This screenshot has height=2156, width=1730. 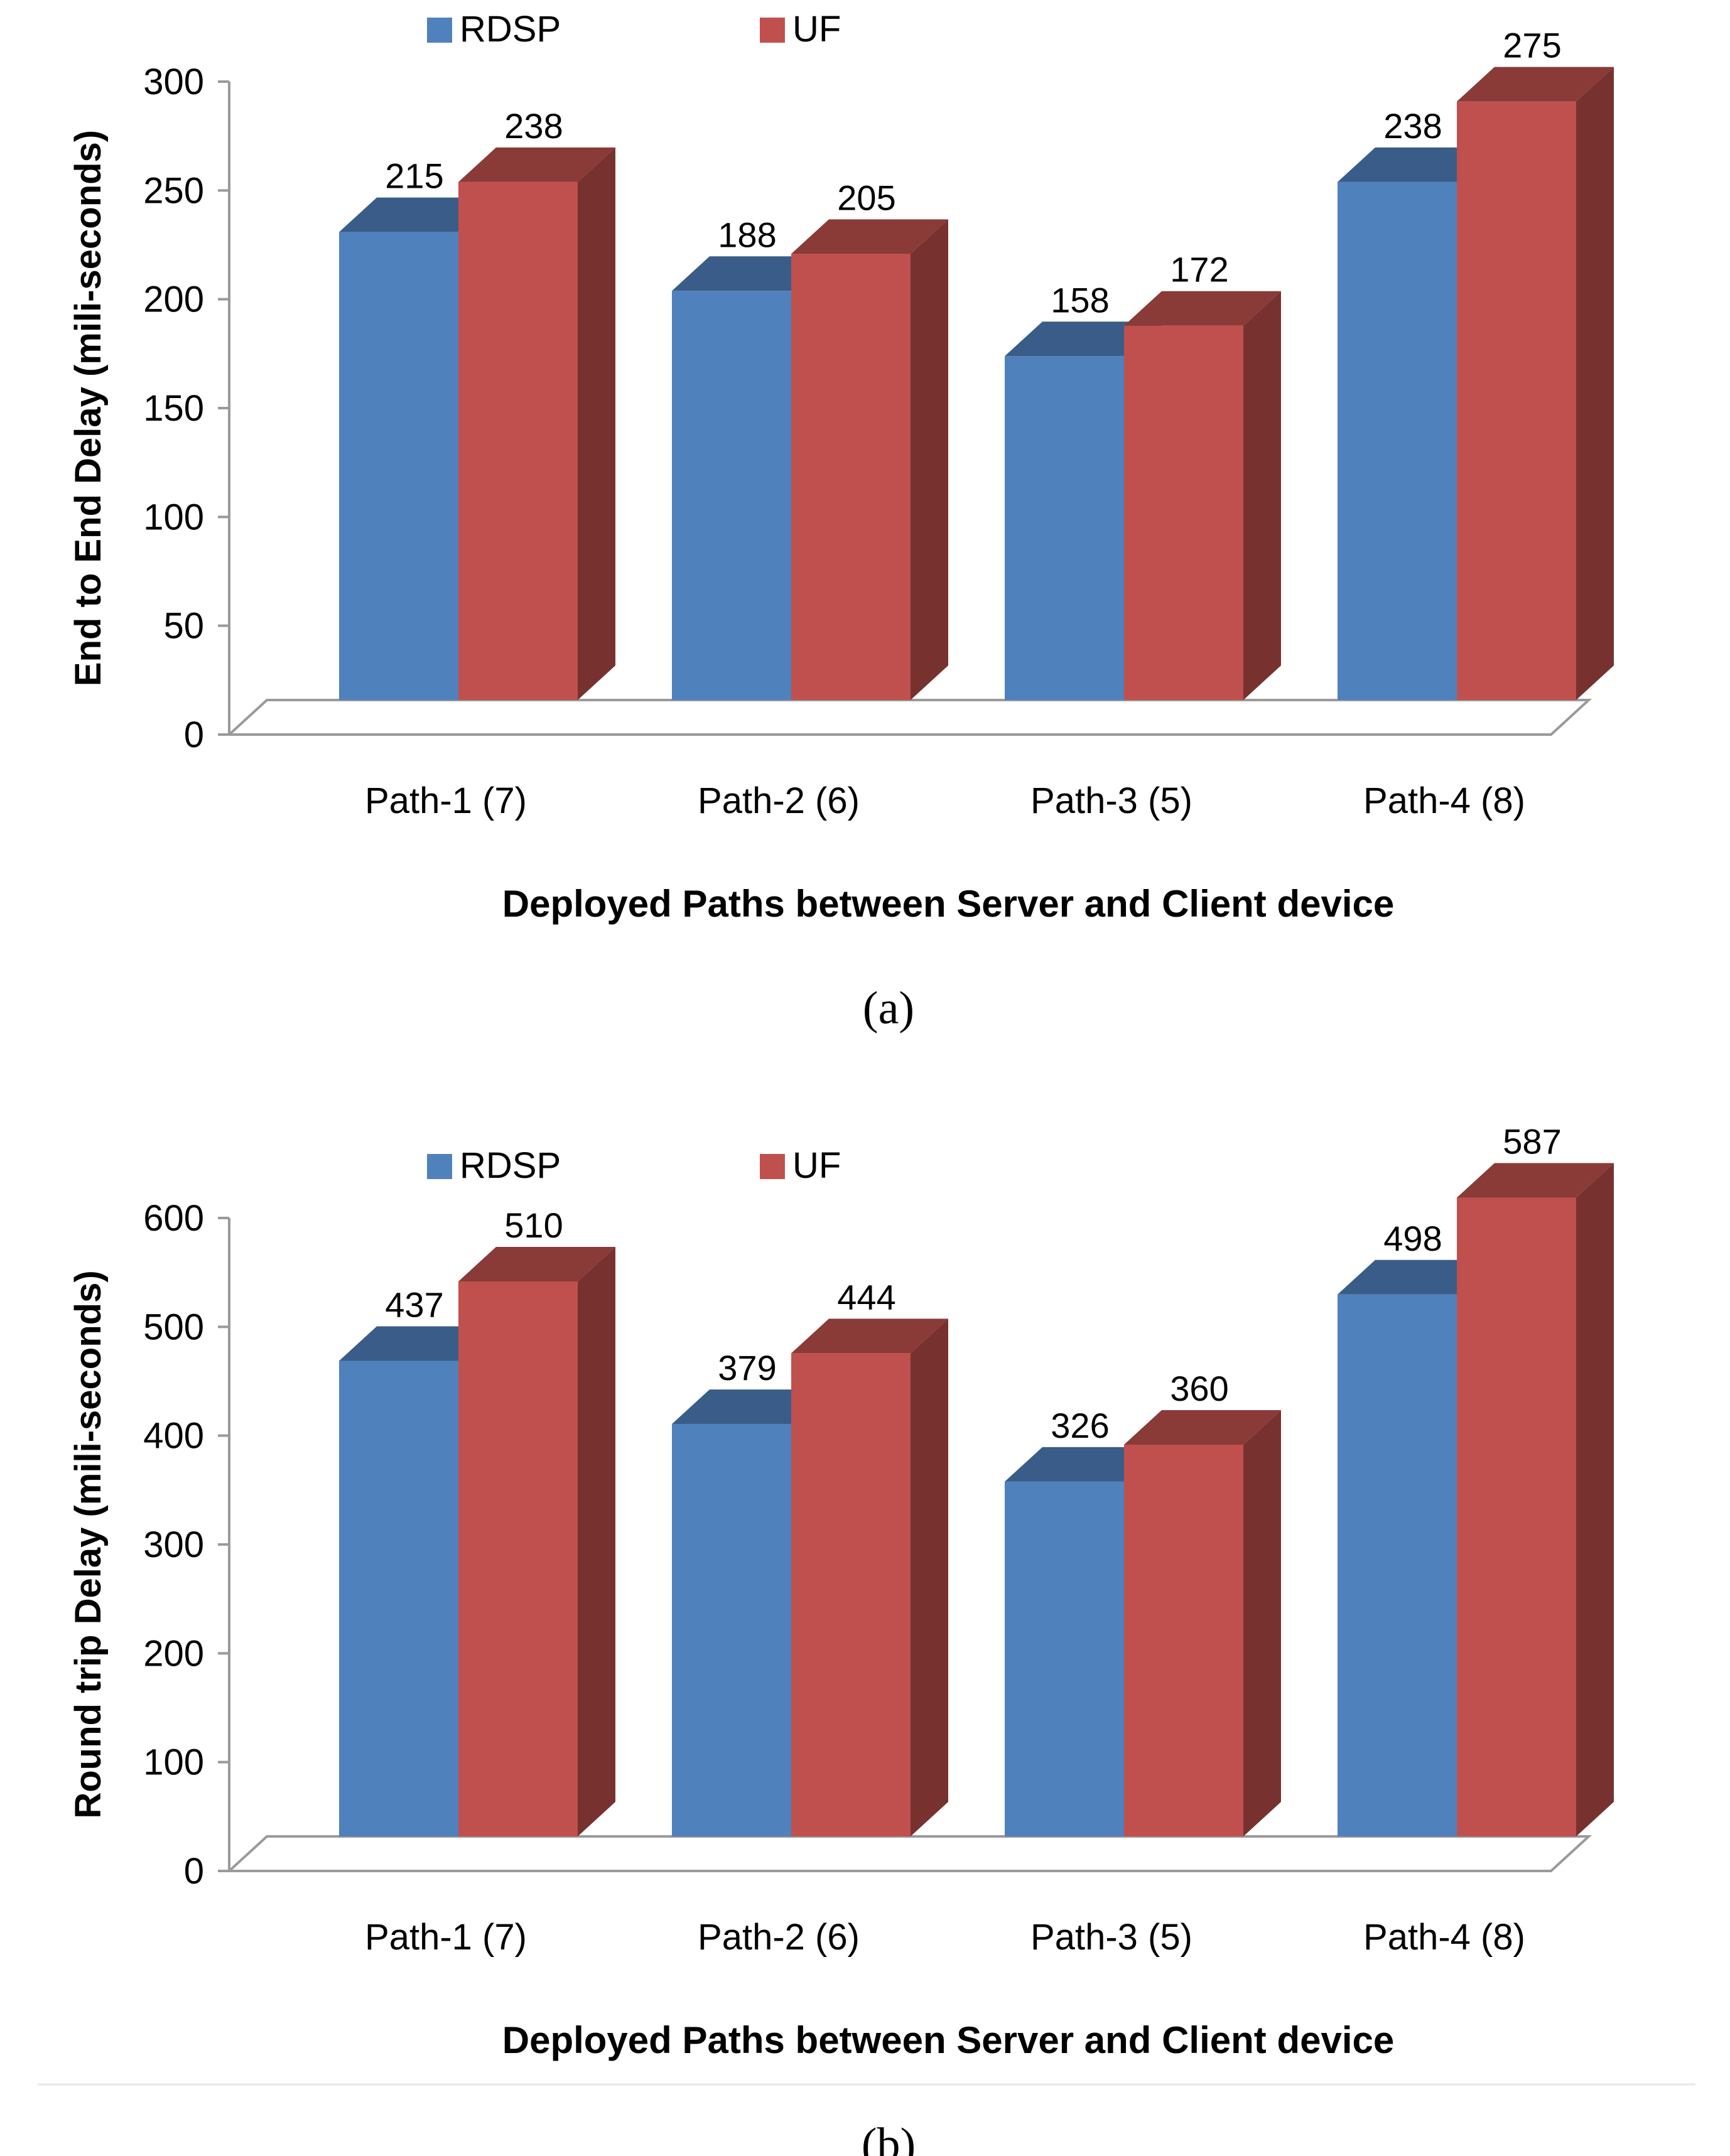 I want to click on y-axis-label: End to End Delay (mili-seconds), so click(x=88, y=408).